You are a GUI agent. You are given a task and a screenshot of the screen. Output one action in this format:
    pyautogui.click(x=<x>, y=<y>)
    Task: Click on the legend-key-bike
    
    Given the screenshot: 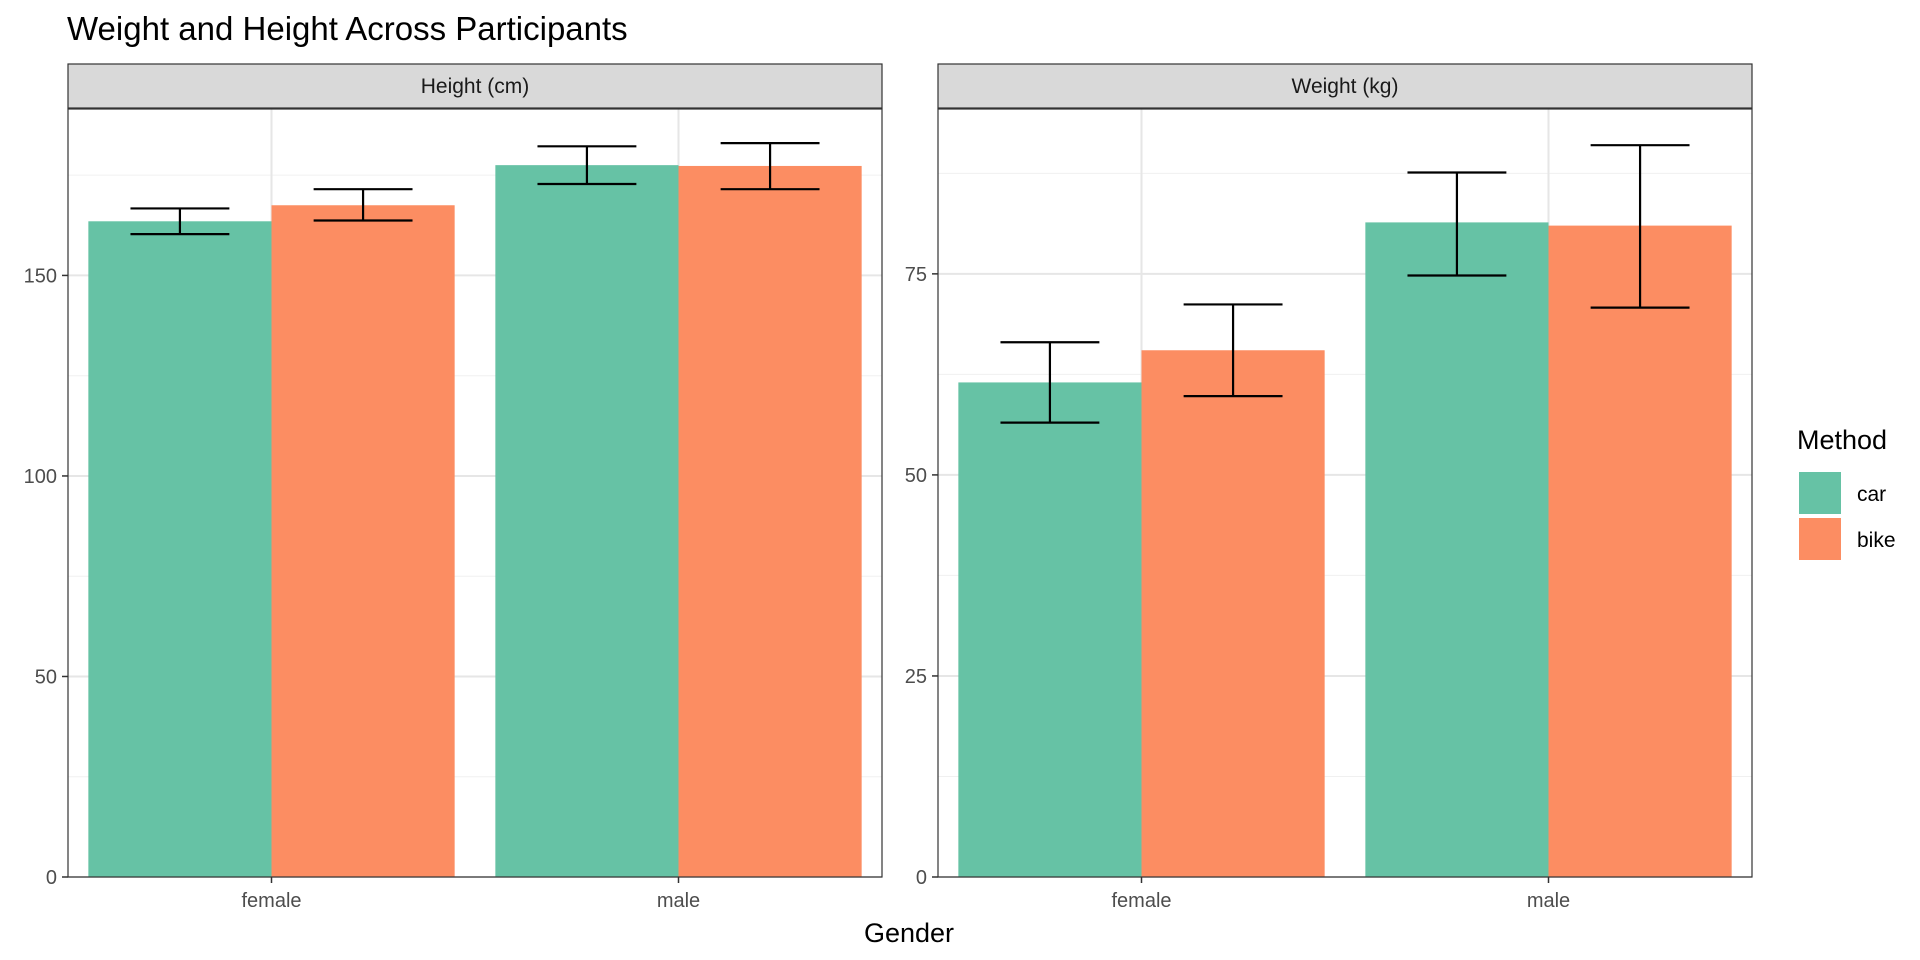 What is the action you would take?
    pyautogui.click(x=1820, y=539)
    